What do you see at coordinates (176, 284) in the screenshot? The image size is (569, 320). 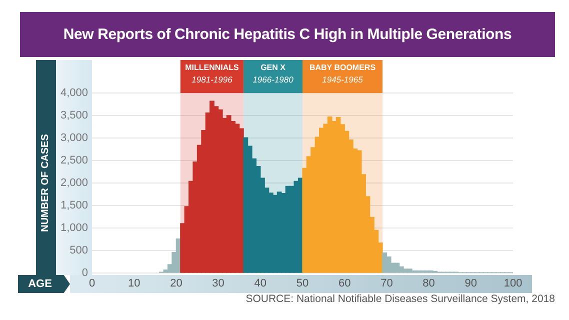 I see `x-tick-label: 20` at bounding box center [176, 284].